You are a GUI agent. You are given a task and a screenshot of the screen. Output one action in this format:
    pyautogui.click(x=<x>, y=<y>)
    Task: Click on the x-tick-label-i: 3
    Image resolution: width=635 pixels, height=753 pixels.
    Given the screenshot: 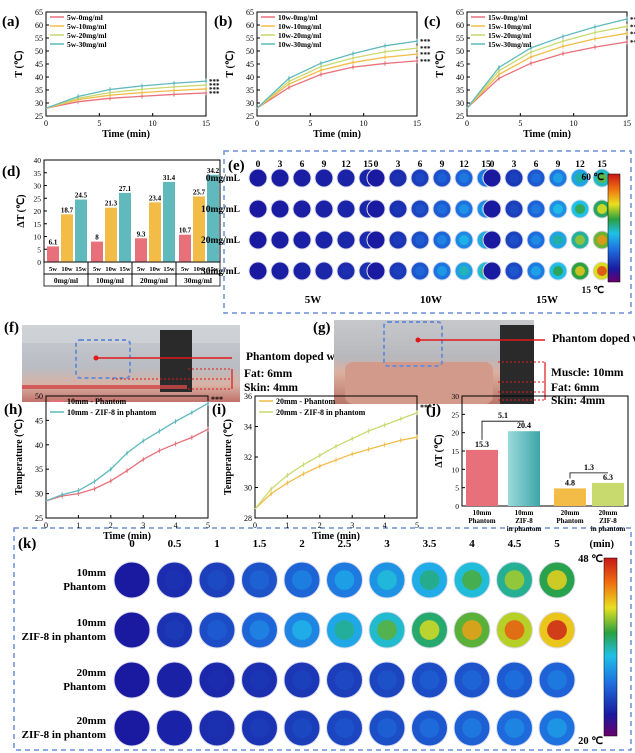 What is the action you would take?
    pyautogui.click(x=352, y=525)
    